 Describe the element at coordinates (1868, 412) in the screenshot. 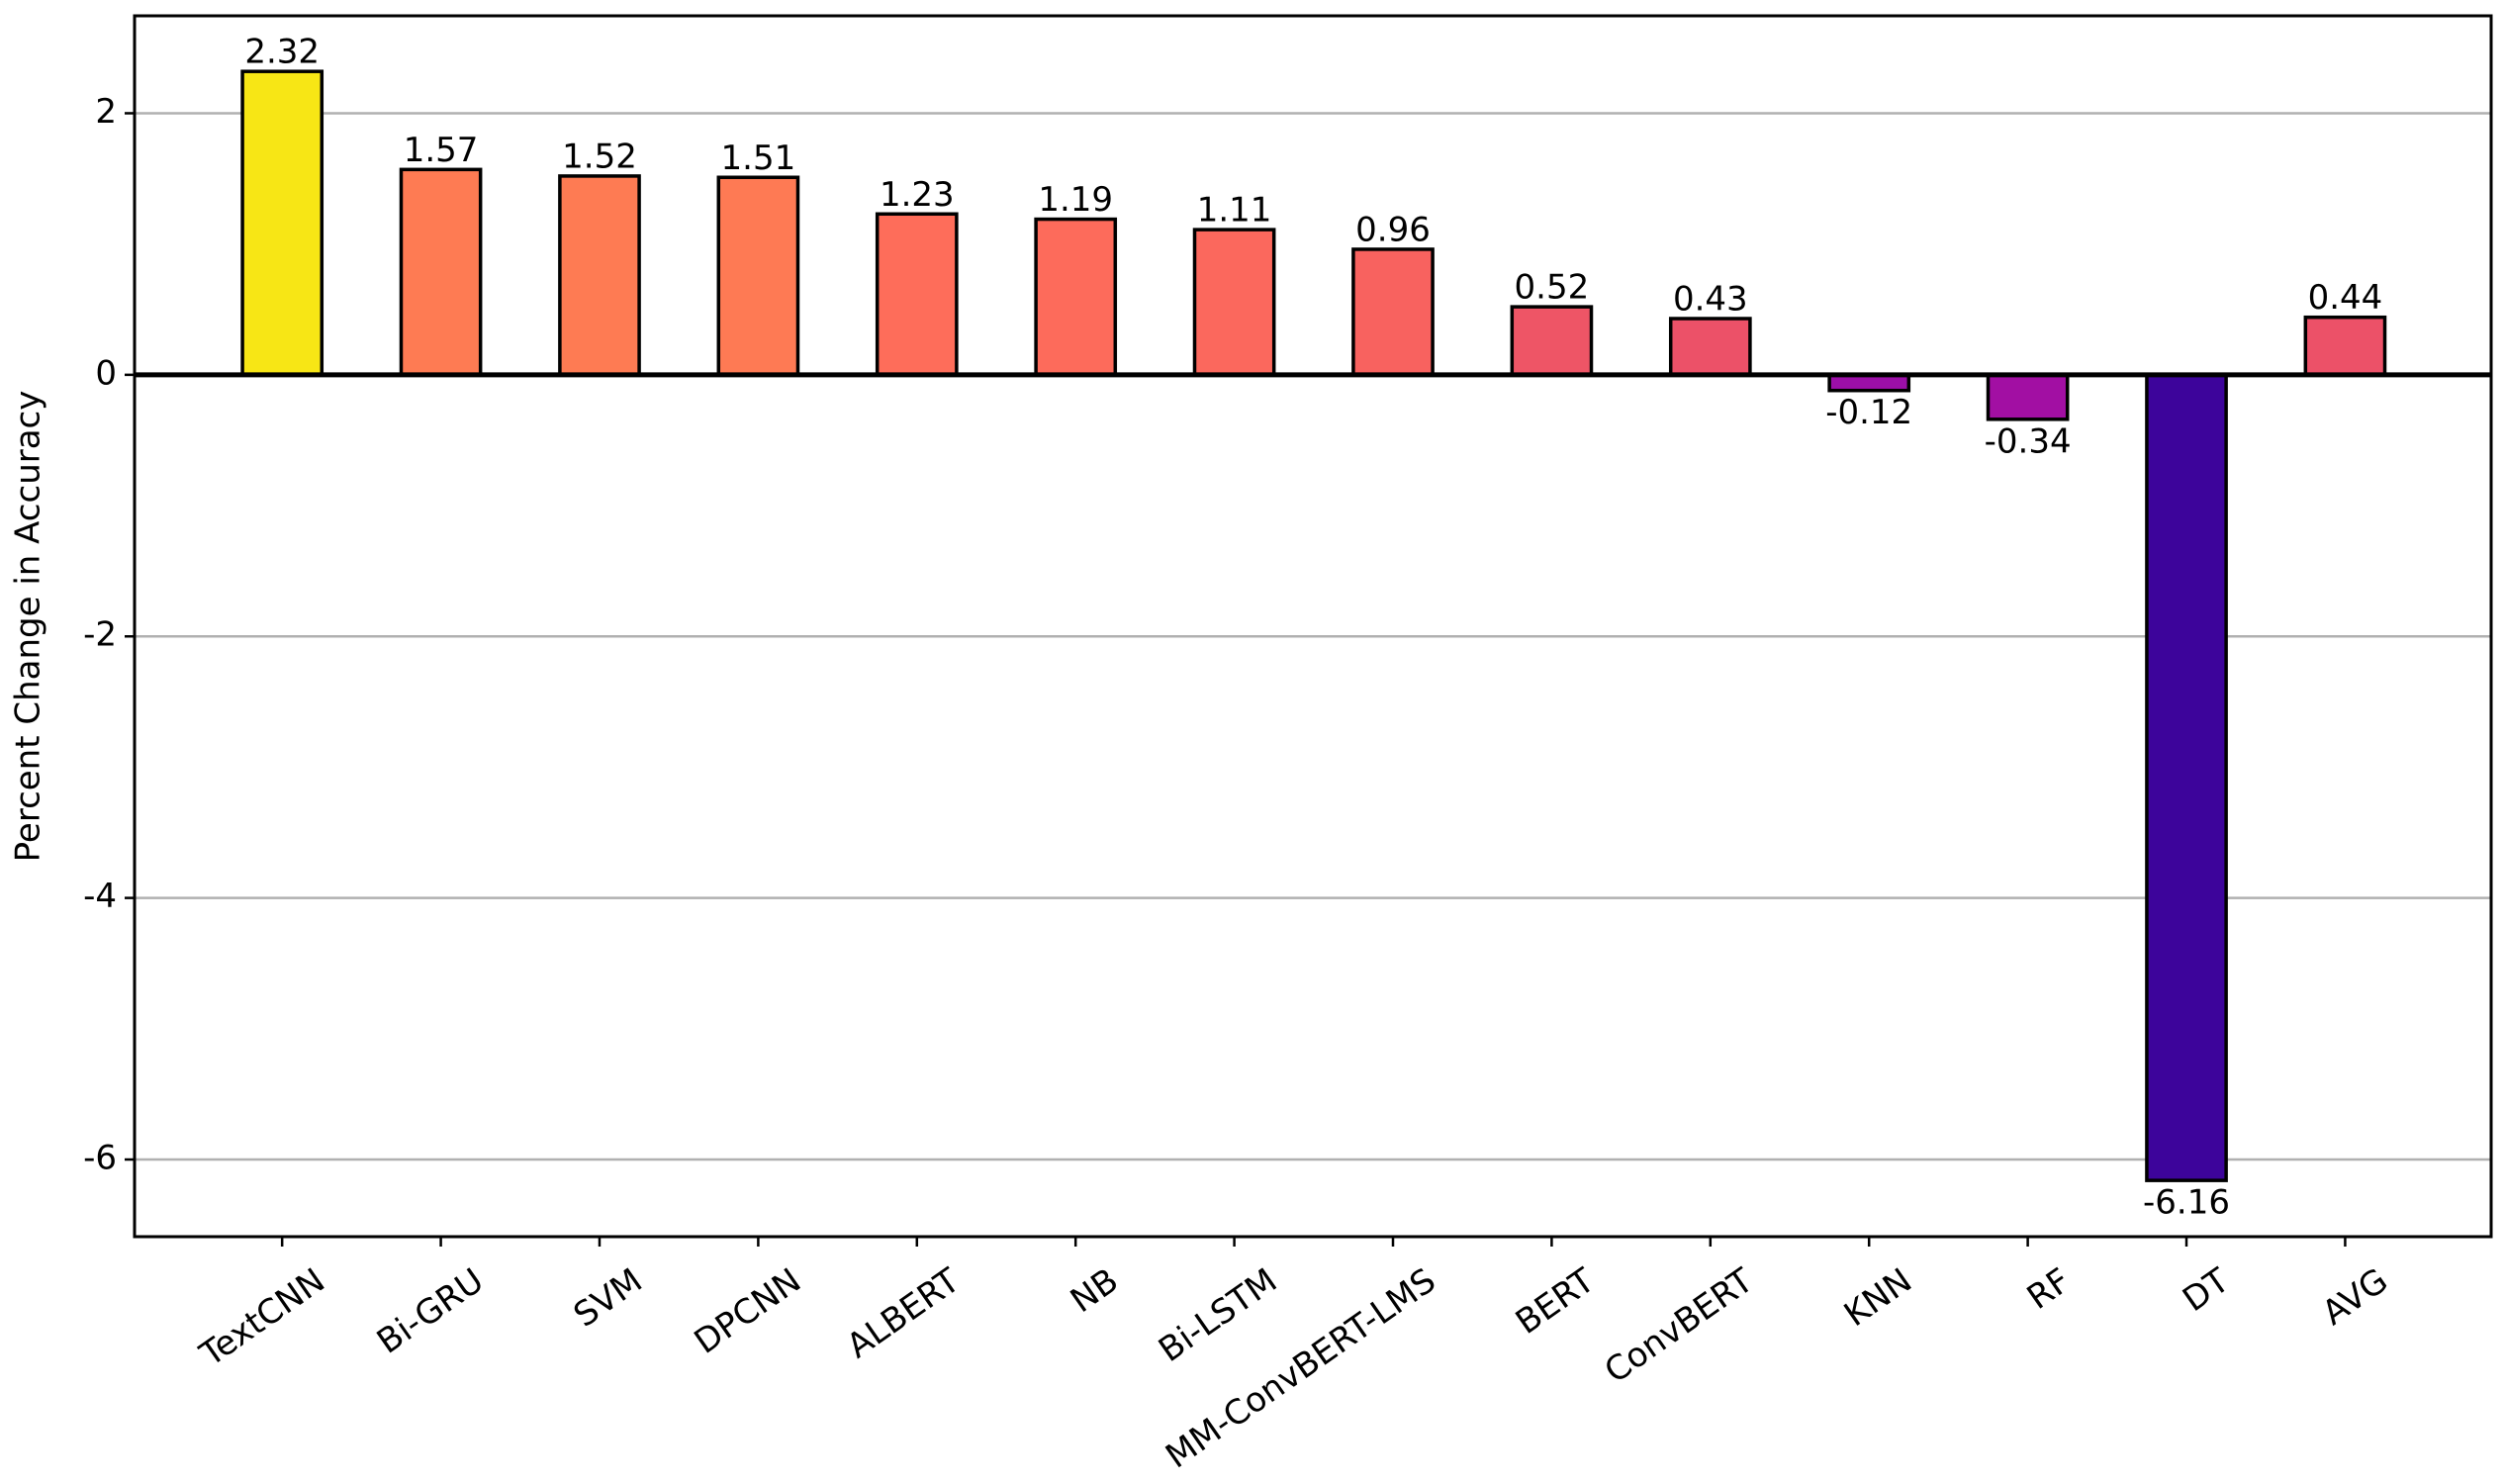

I see `data-label: -0.12` at that location.